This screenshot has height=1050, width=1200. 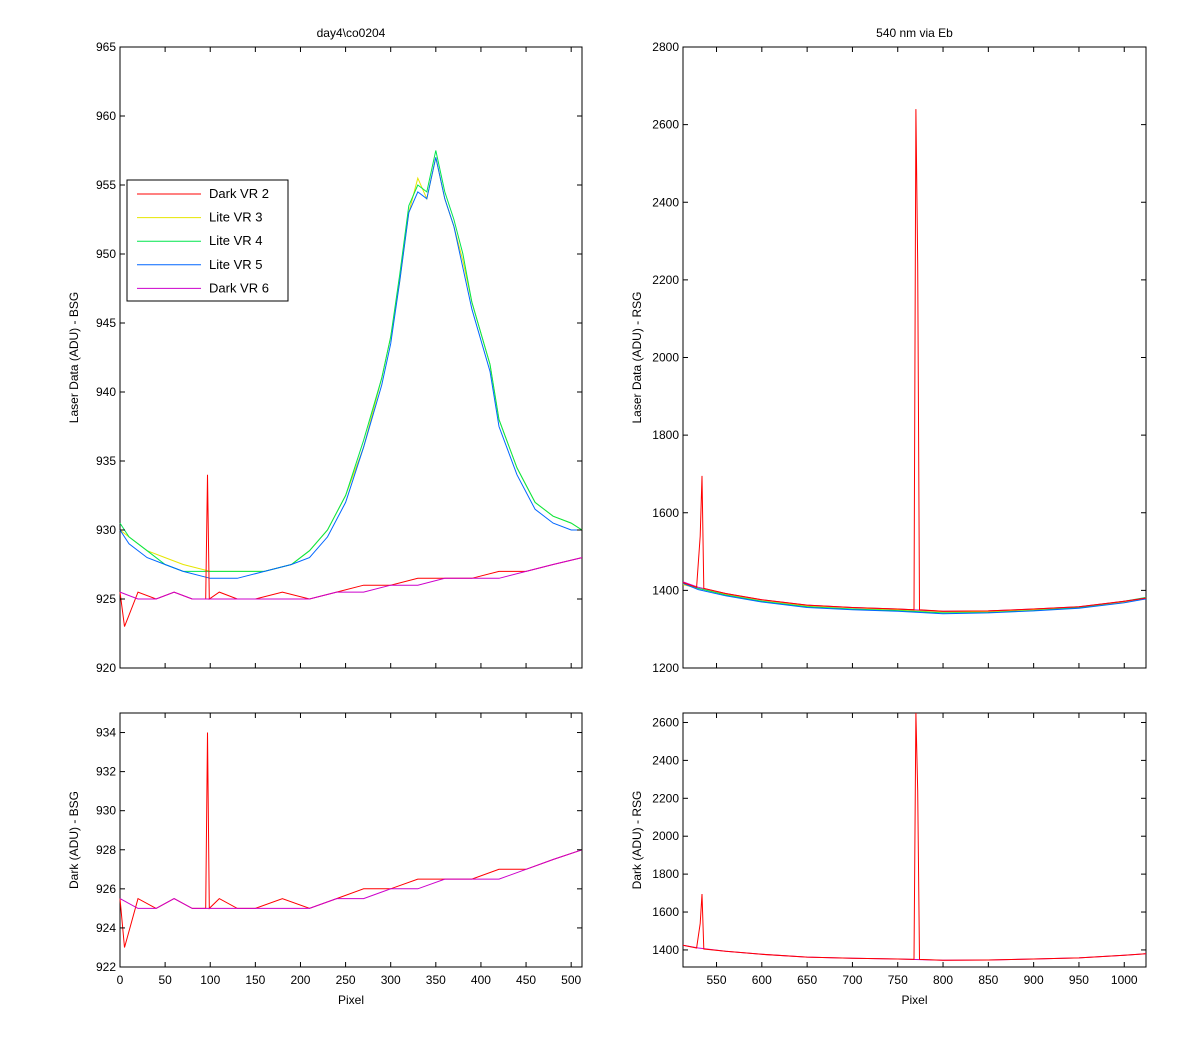 I want to click on top-left-ytick-label: 940, so click(x=106, y=392).